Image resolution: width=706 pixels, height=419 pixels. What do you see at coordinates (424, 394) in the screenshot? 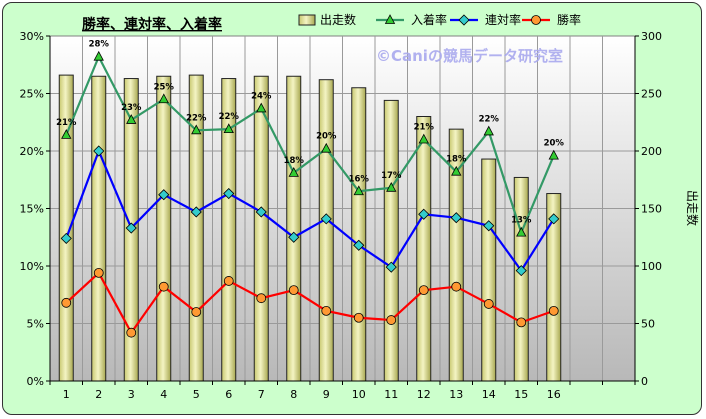
I see `x-tick-label: 12` at bounding box center [424, 394].